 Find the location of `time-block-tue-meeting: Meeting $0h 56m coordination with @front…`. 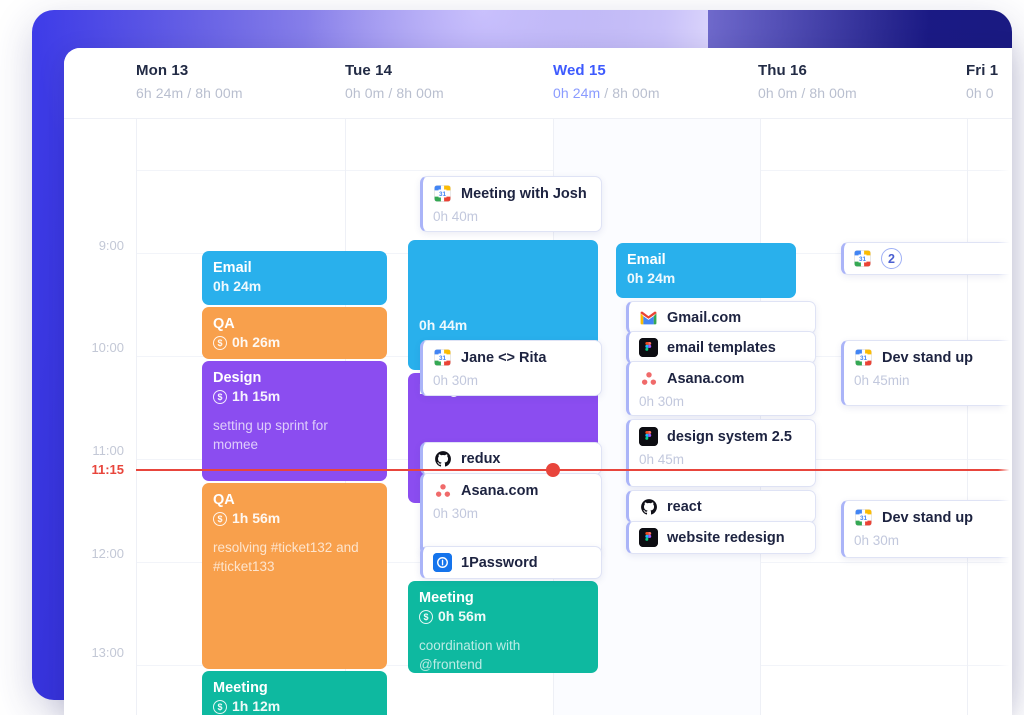

time-block-tue-meeting: Meeting $0h 56m coordination with @front… is located at coordinates (503, 627).